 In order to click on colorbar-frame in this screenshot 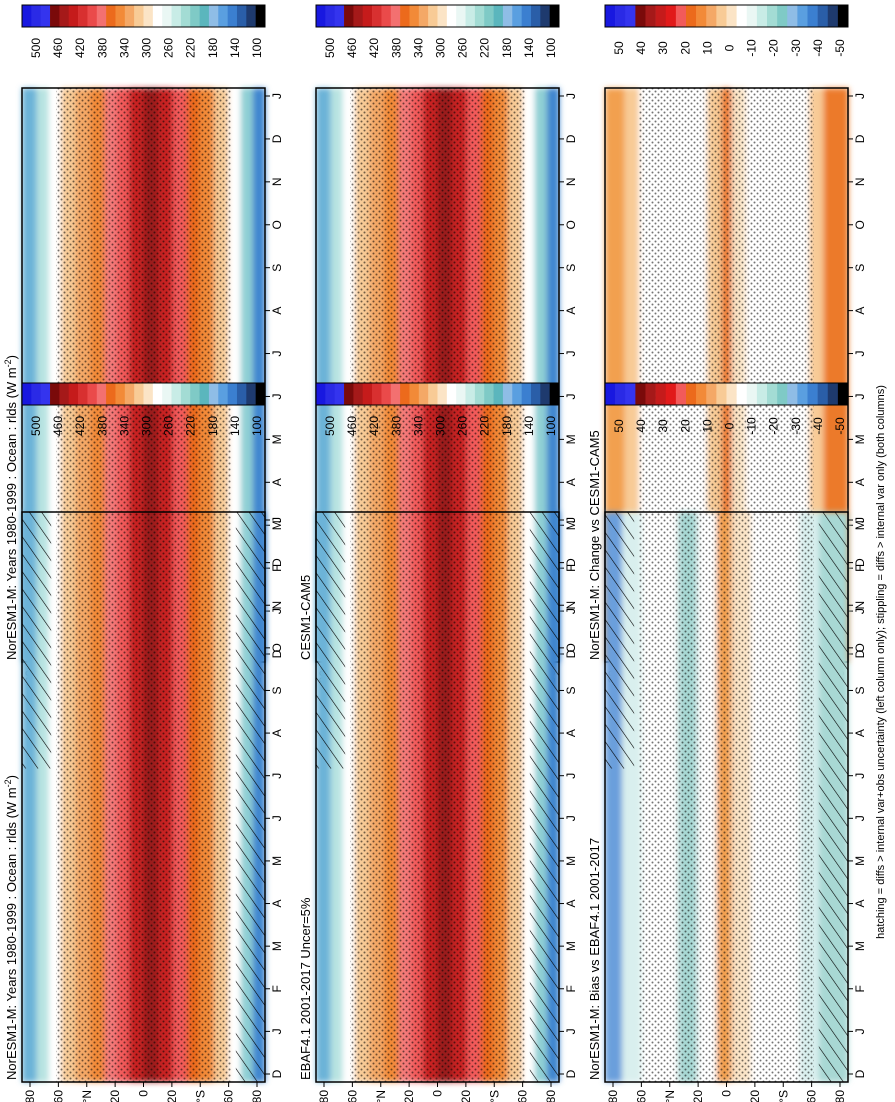, I will do `click(143, 394)`.